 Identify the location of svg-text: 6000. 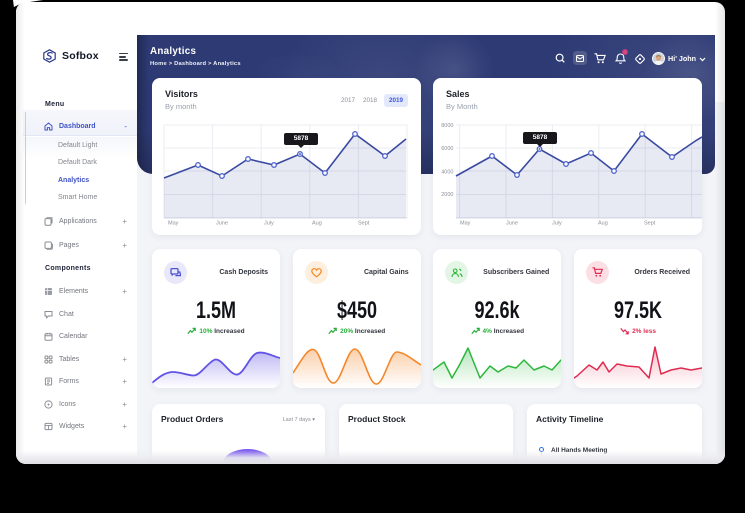
(447, 149).